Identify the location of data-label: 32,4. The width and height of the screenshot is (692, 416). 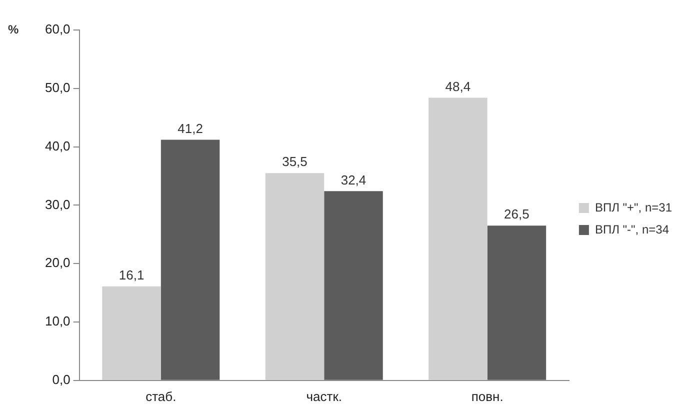
(353, 180).